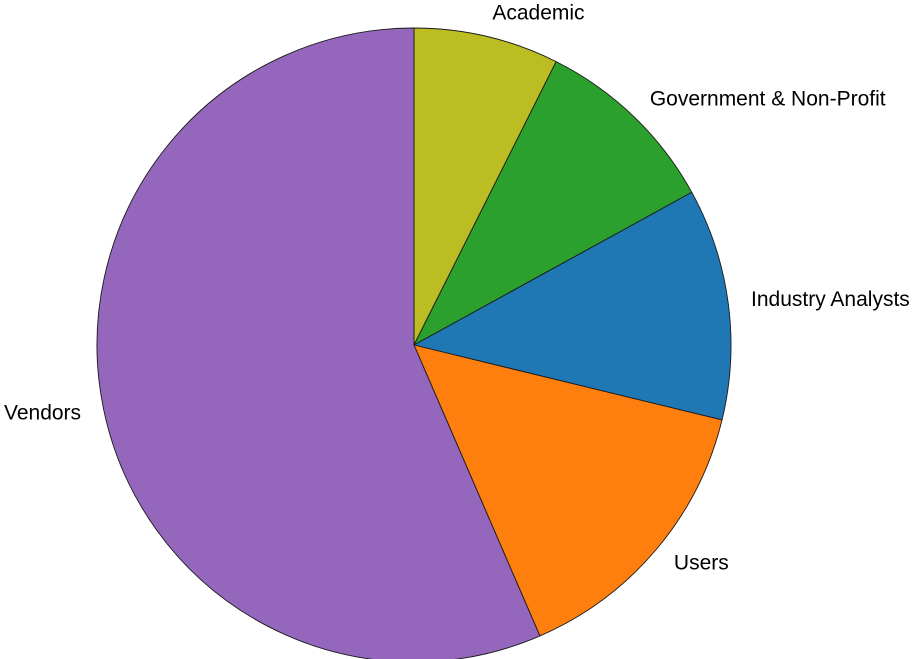 The width and height of the screenshot is (914, 659). I want to click on pie-slice-academic, so click(485, 186).